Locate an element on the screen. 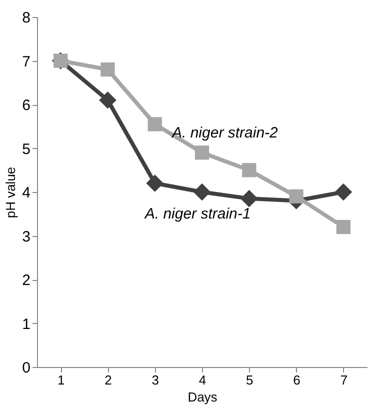  y-tick-label: 3 is located at coordinates (26, 237).